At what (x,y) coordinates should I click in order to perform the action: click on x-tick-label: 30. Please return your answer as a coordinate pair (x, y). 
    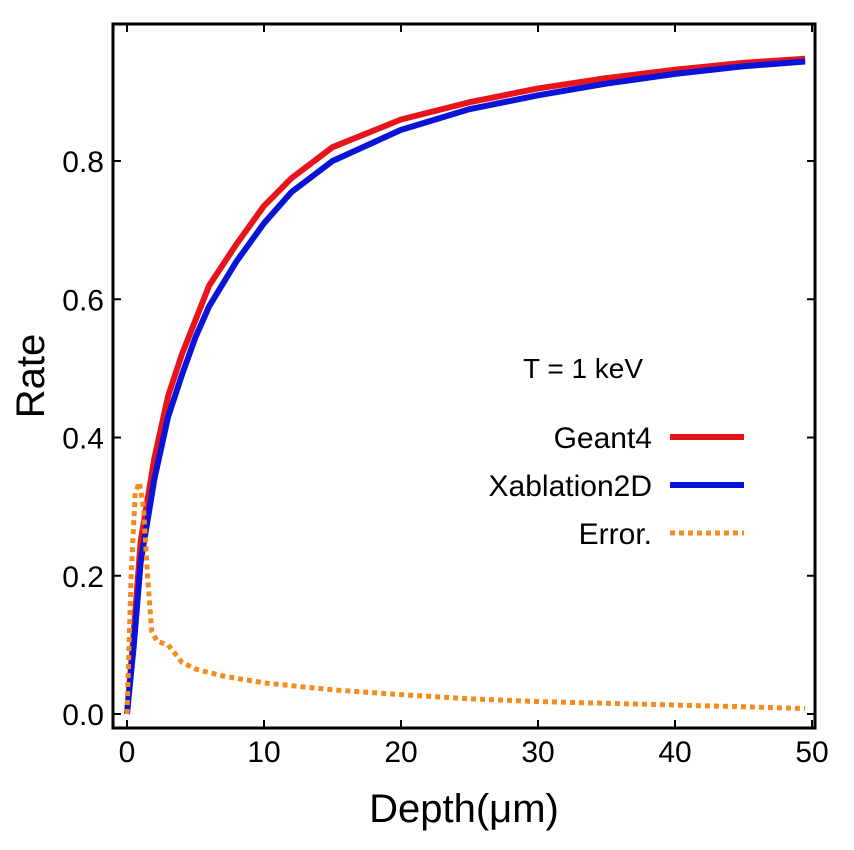
    Looking at the image, I should click on (537, 752).